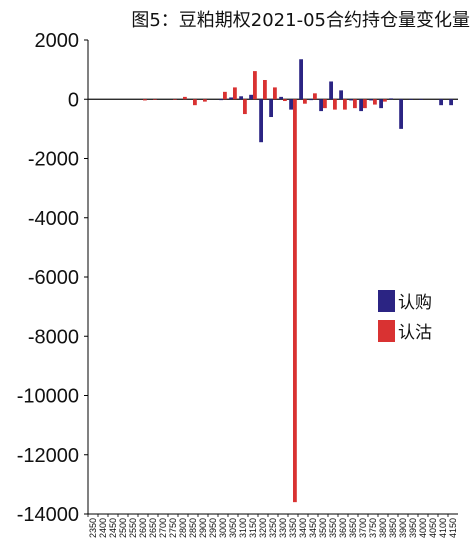 The height and width of the screenshot is (545, 473). I want to click on x-tick-label: 2400, so click(103, 528).